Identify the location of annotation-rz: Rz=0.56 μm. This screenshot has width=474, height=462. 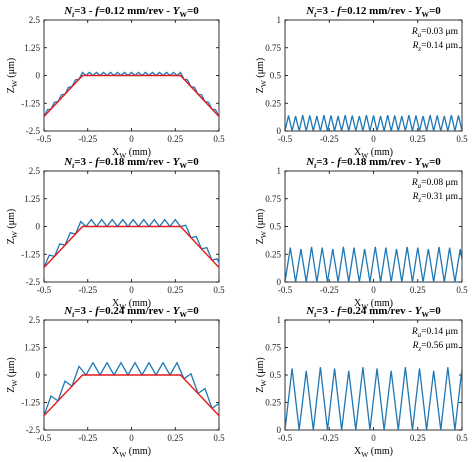
(435, 347).